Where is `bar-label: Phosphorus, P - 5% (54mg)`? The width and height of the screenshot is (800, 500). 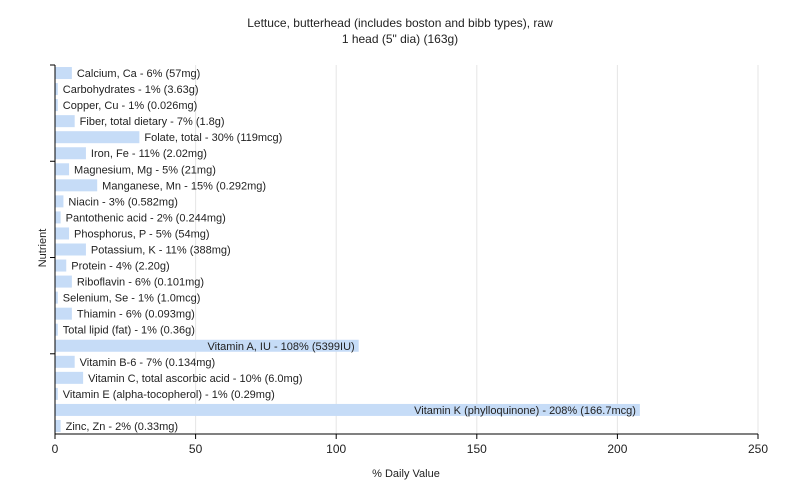 bar-label: Phosphorus, P - 5% (54mg) is located at coordinates (142, 234).